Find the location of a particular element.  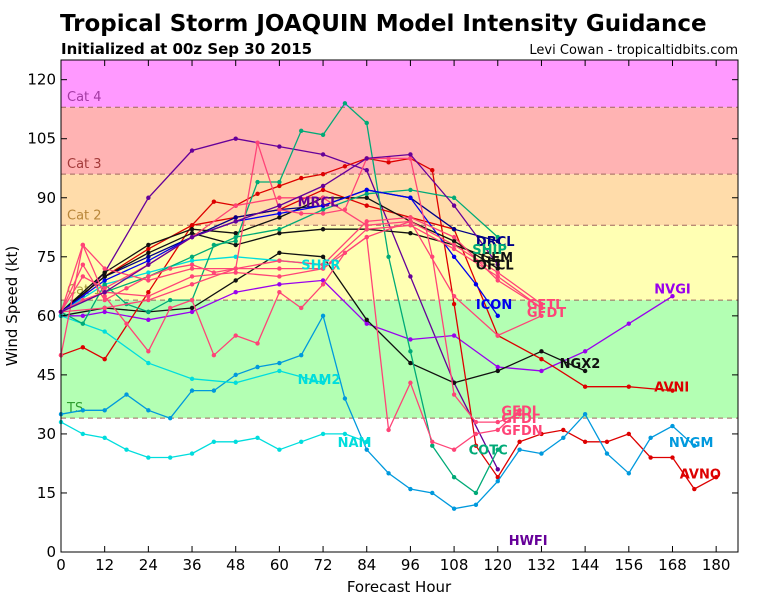

point-gfdi2 is located at coordinates (410, 225).